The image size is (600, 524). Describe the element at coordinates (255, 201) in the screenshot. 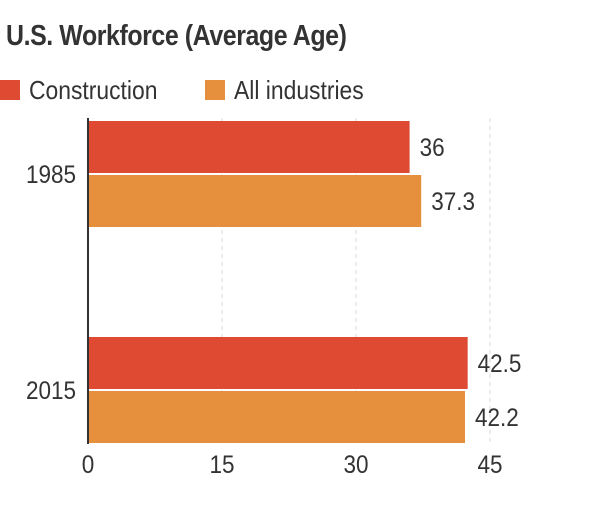

I see `bar-all-industries-1985` at that location.